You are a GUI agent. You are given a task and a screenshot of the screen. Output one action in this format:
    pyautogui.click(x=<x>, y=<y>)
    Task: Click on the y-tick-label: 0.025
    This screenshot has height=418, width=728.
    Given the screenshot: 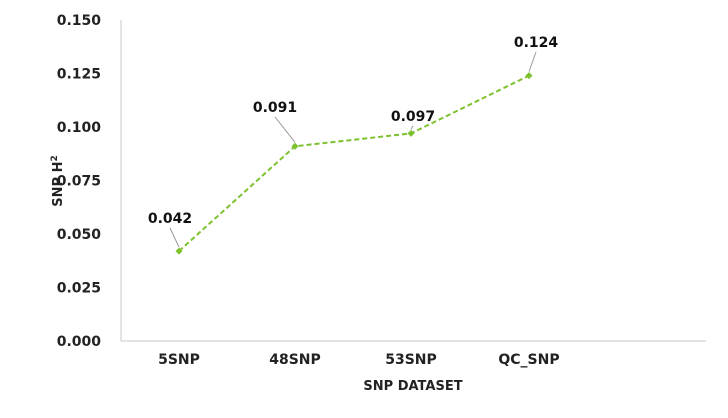 What is the action you would take?
    pyautogui.click(x=79, y=289)
    